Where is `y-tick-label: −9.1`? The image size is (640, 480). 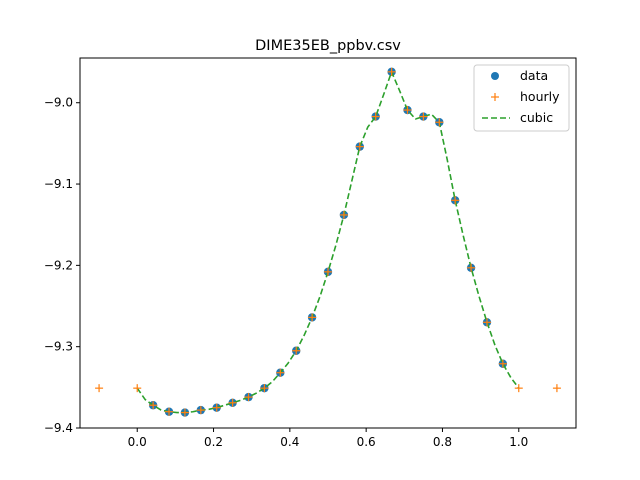
y-tick-label: −9.1 is located at coordinates (58, 184).